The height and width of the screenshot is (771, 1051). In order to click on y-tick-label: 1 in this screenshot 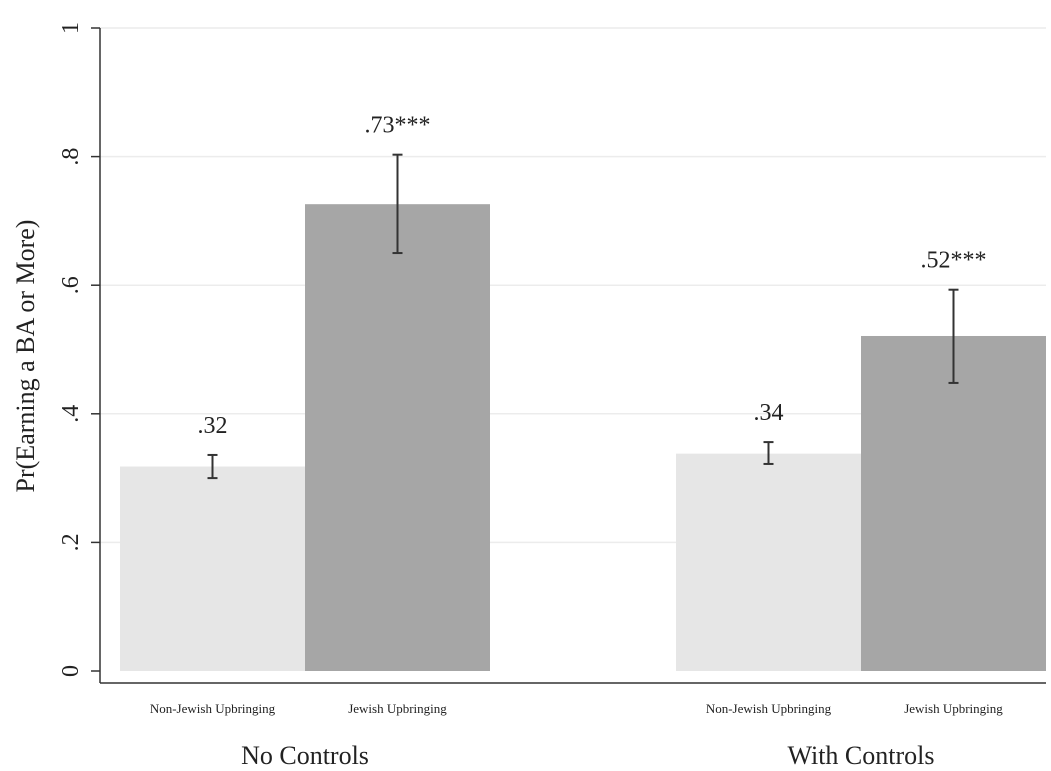, I will do `click(71, 28)`.